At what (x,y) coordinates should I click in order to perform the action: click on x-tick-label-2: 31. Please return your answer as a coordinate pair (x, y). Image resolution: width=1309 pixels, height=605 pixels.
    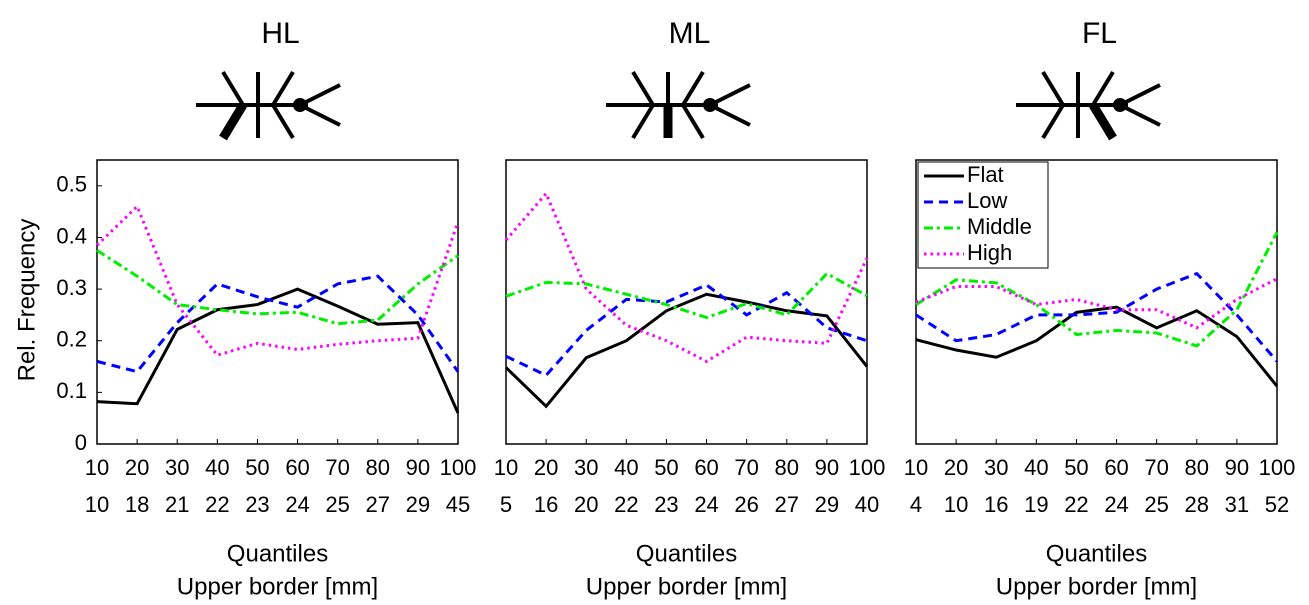
    Looking at the image, I should click on (1237, 504).